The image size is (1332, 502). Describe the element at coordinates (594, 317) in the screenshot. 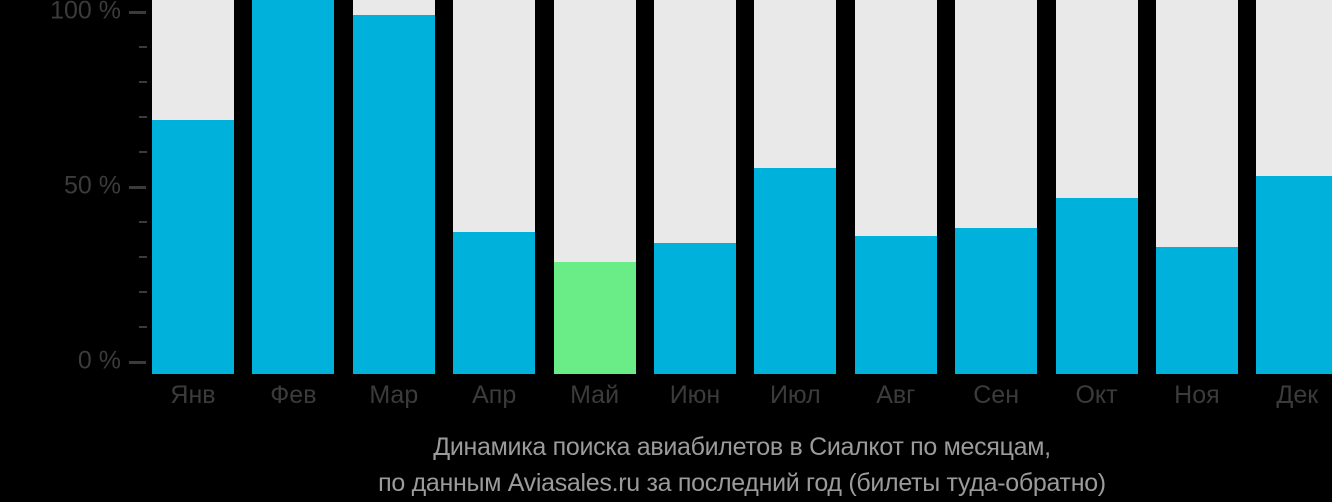

I see `bar-fill-highlighted` at that location.